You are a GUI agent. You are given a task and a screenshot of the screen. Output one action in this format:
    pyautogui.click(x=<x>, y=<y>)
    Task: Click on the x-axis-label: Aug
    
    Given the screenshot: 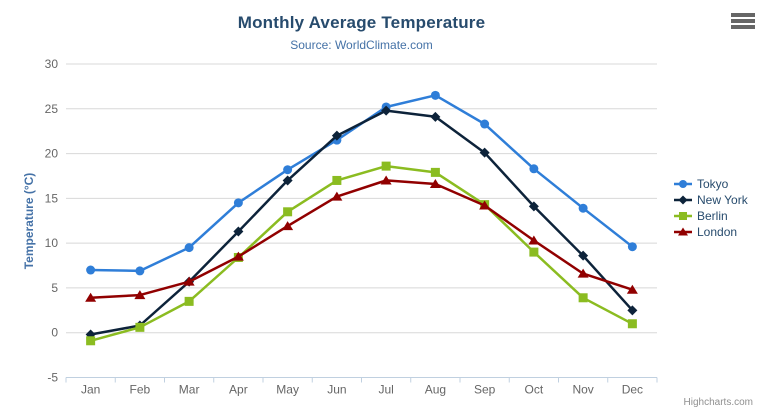 What is the action you would take?
    pyautogui.click(x=435, y=390)
    